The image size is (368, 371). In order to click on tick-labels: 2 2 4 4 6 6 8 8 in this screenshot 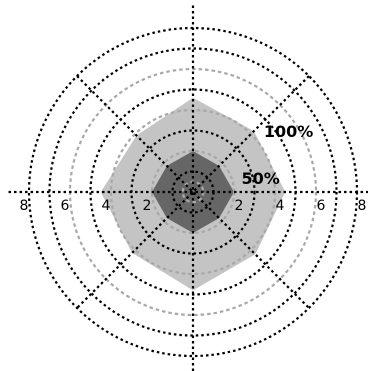, I will do `click(193, 206)`.